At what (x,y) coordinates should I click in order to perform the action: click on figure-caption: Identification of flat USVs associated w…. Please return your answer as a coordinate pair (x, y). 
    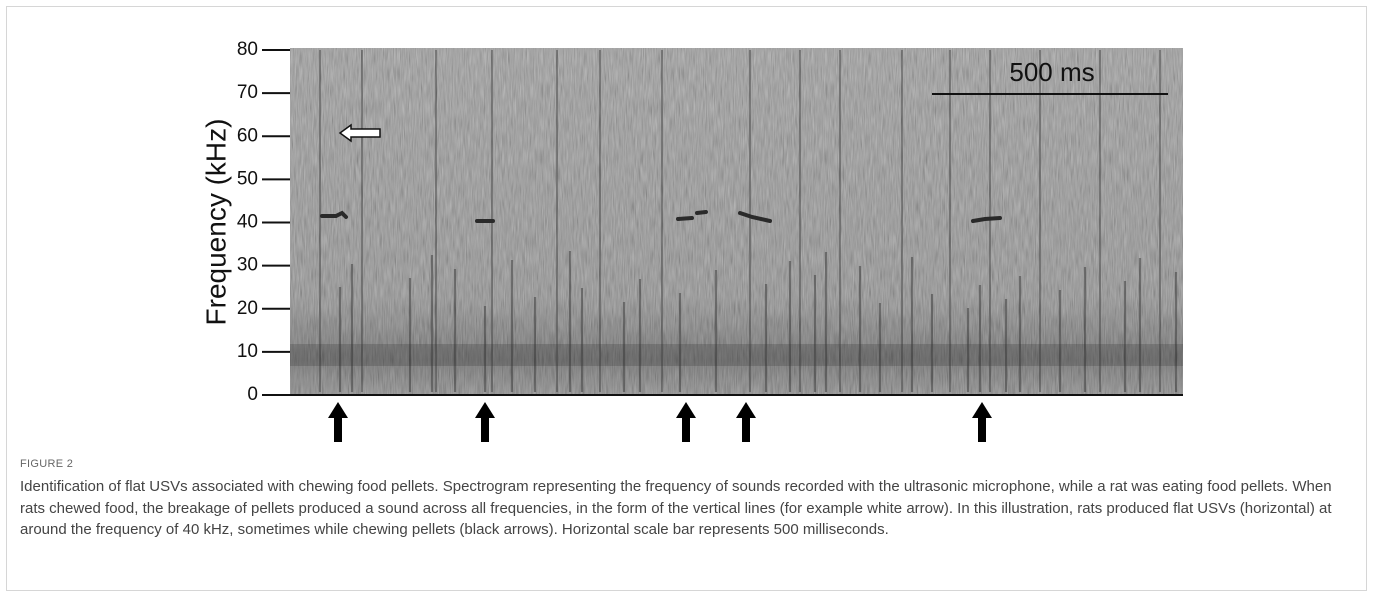
    Looking at the image, I should click on (676, 508).